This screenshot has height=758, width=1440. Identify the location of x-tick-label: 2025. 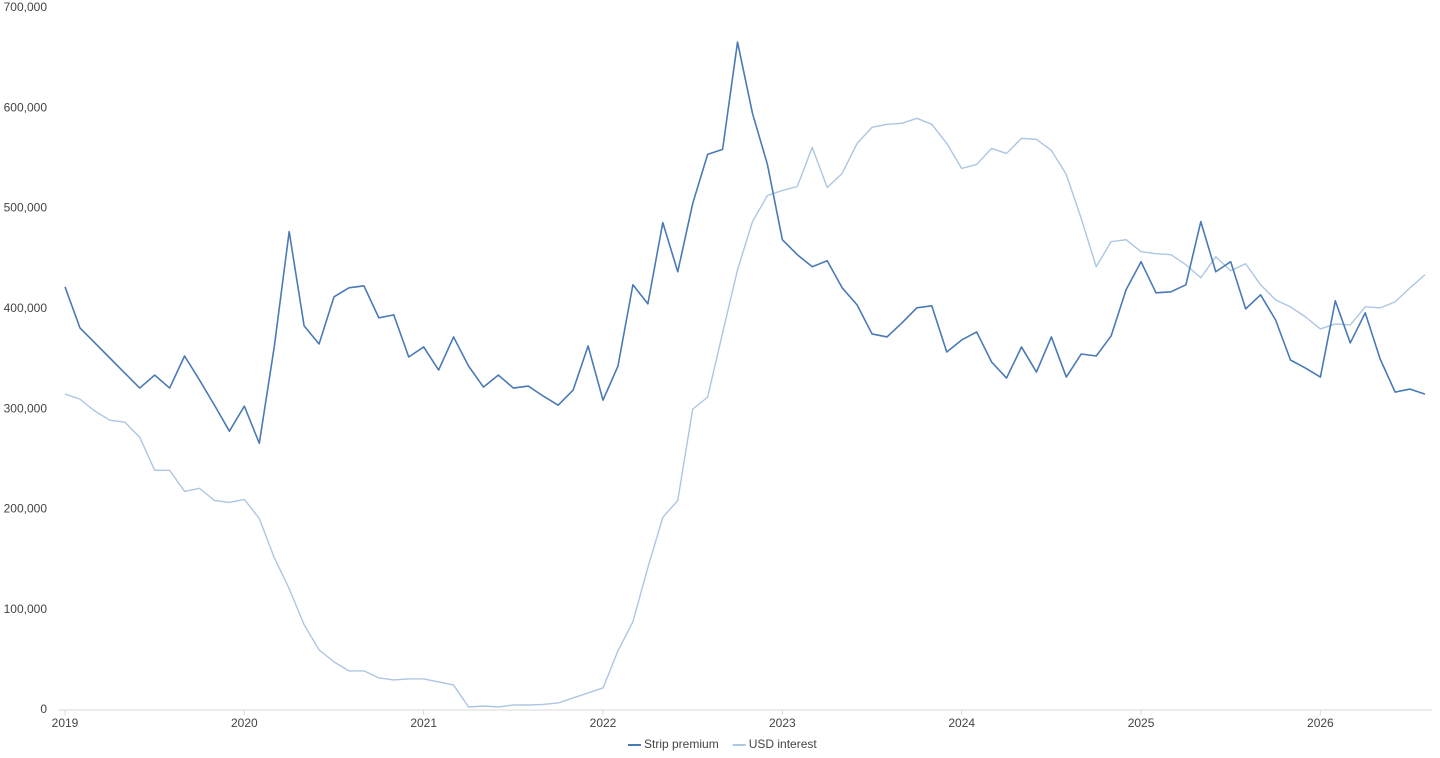
(1141, 723).